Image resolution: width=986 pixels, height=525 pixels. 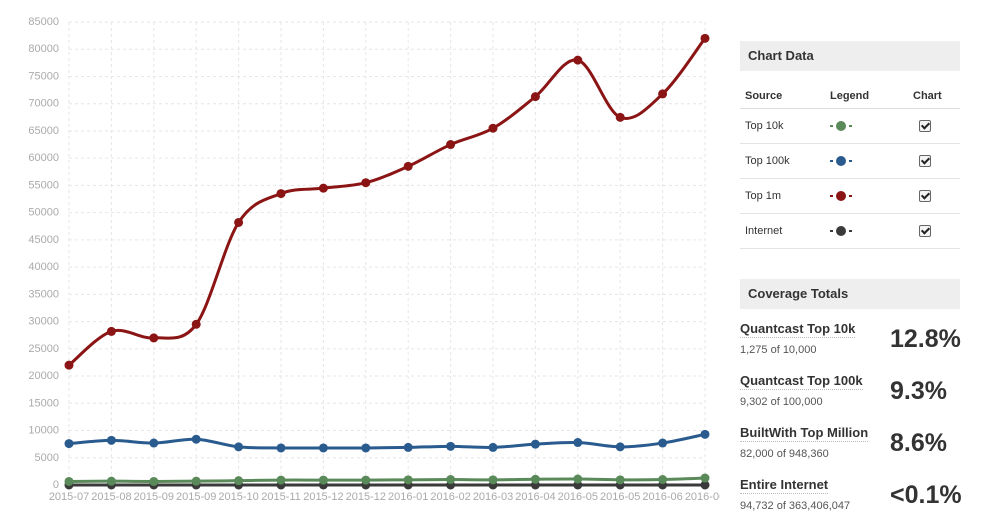 I want to click on table-row: Internet, so click(x=850, y=231).